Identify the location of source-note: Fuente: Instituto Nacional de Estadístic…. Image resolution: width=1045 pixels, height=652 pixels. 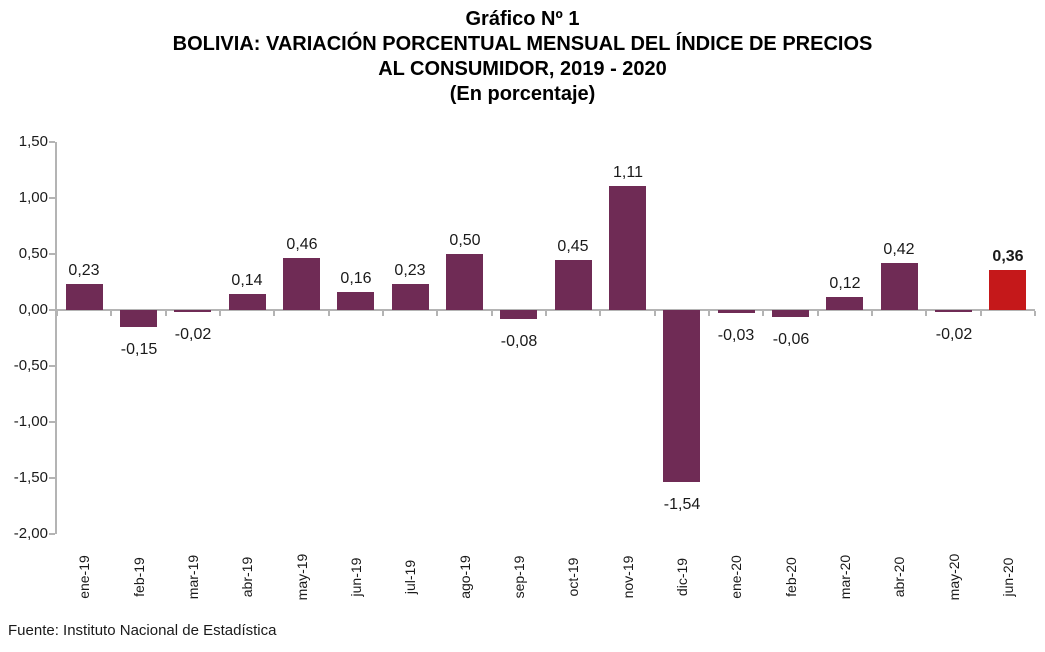
(142, 630).